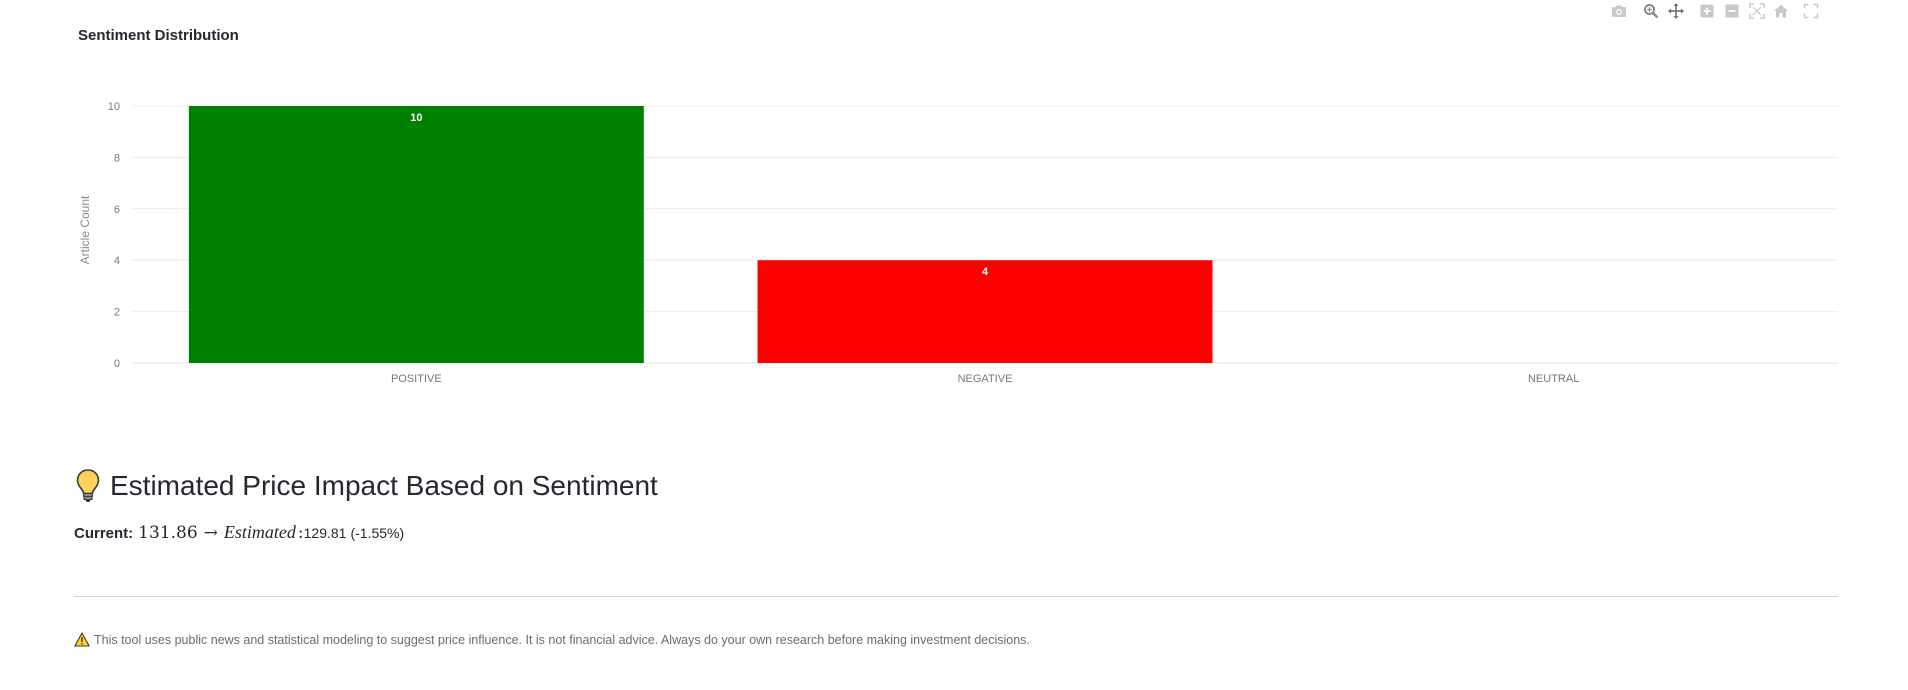  I want to click on autoscale-icon, so click(1757, 11).